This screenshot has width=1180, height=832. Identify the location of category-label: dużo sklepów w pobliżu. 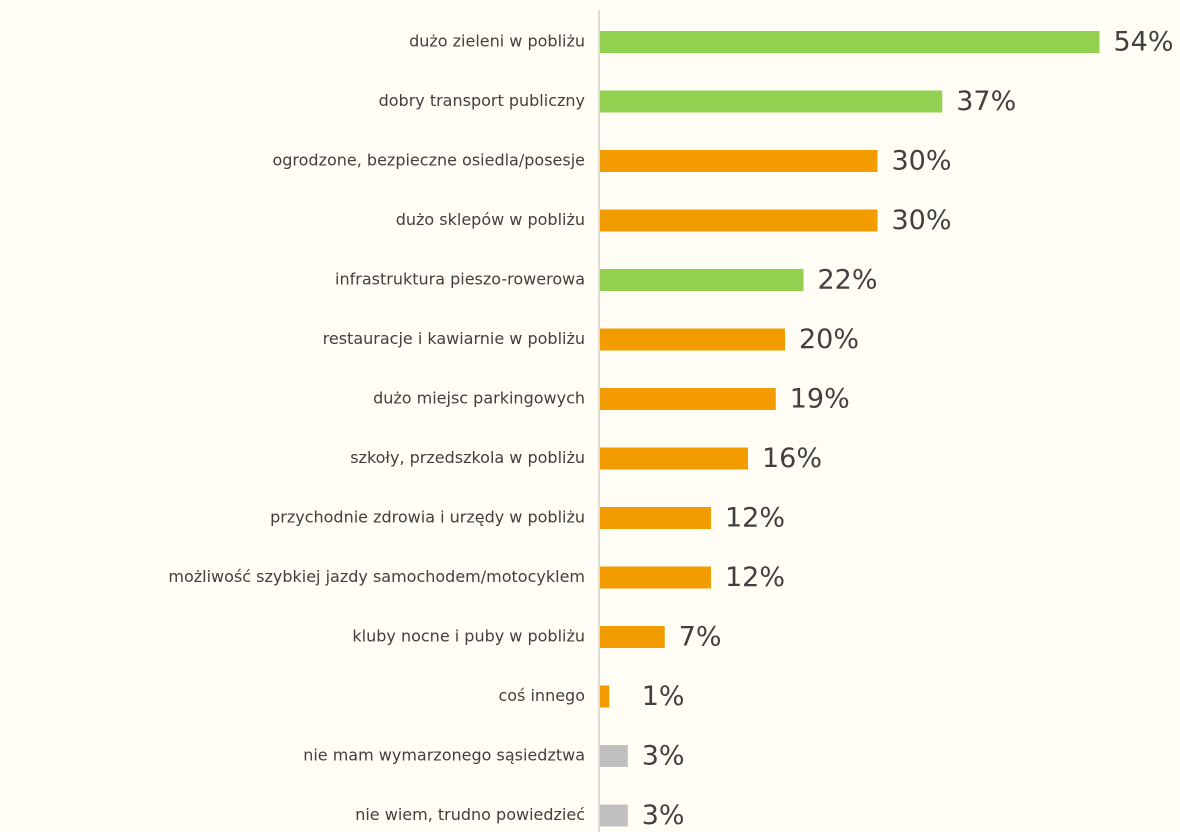
(490, 219).